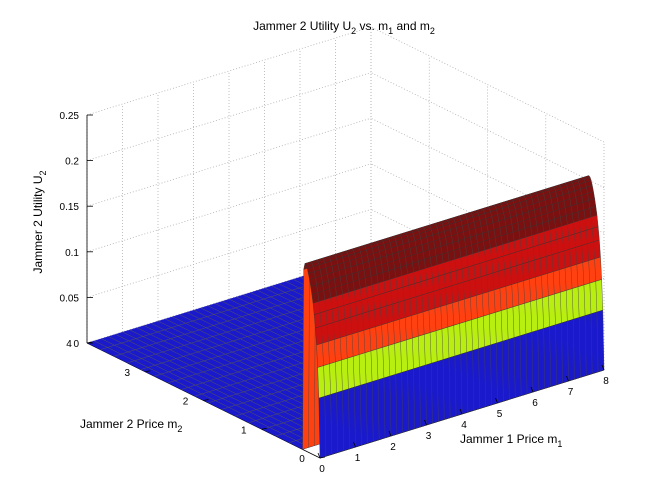 Image resolution: width=664 pixels, height=504 pixels. I want to click on z-ticks: 0 0.05 0.1 0.15 0.2 0.25, so click(76, 230).